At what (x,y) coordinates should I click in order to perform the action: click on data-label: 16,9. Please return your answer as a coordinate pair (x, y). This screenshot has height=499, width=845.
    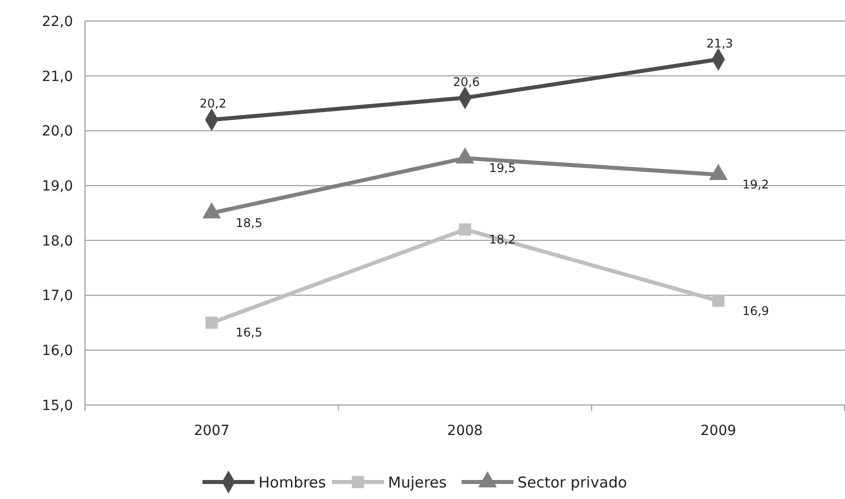
    Looking at the image, I should click on (756, 311).